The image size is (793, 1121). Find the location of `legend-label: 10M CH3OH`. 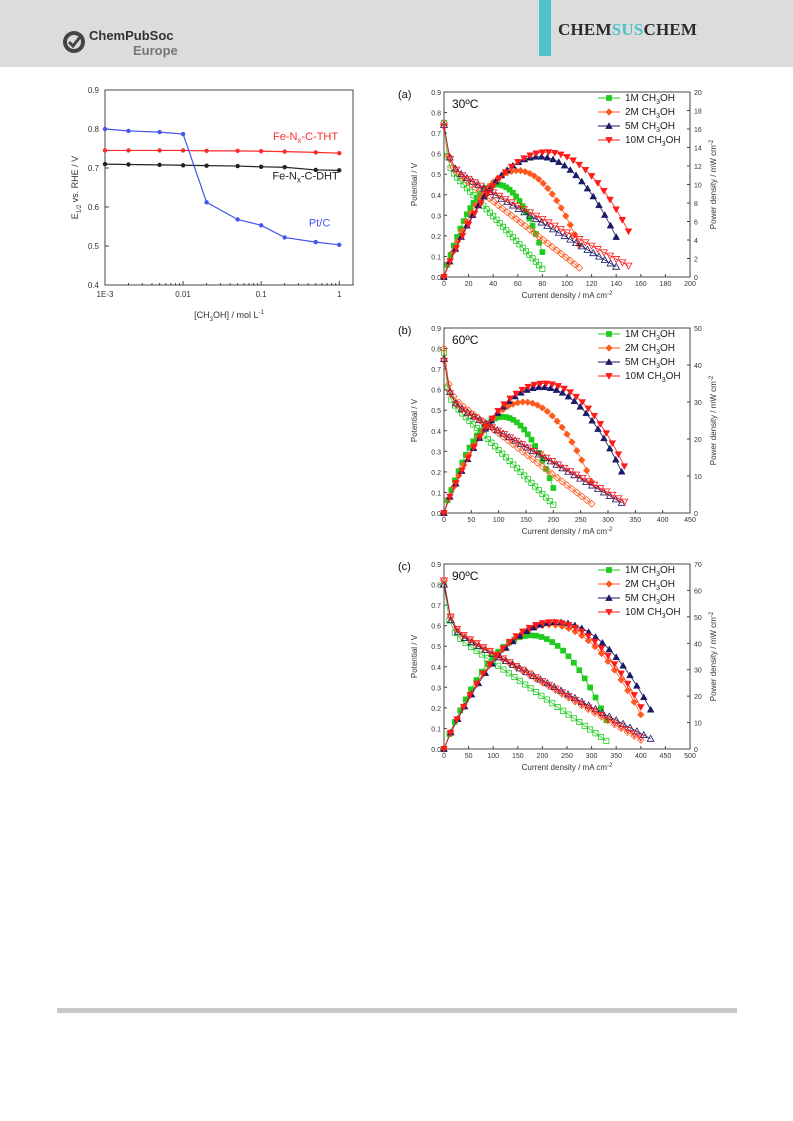

legend-label: 10M CH3OH is located at coordinates (653, 141).